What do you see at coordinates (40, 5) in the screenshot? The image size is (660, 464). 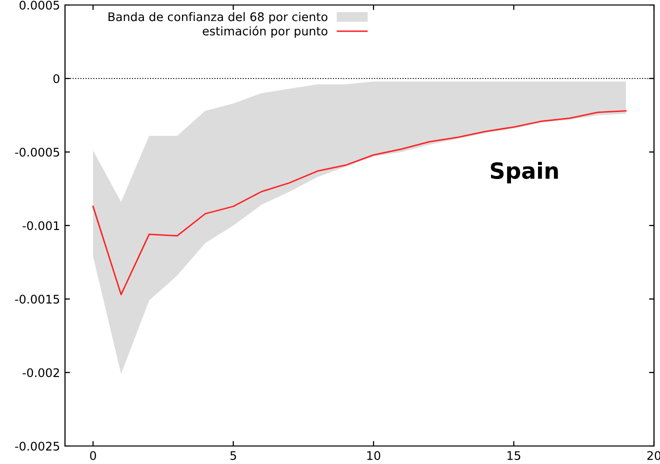 I see `y-tick-label: 0.0005` at bounding box center [40, 5].